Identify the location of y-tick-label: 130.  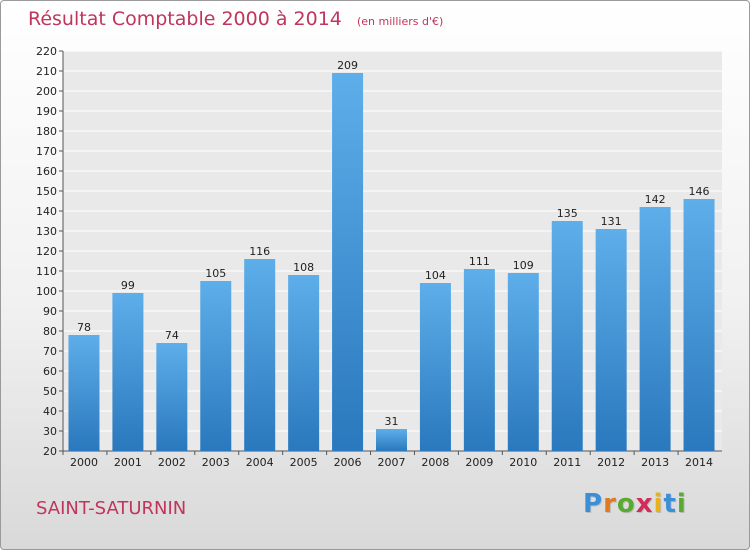
(46, 231).